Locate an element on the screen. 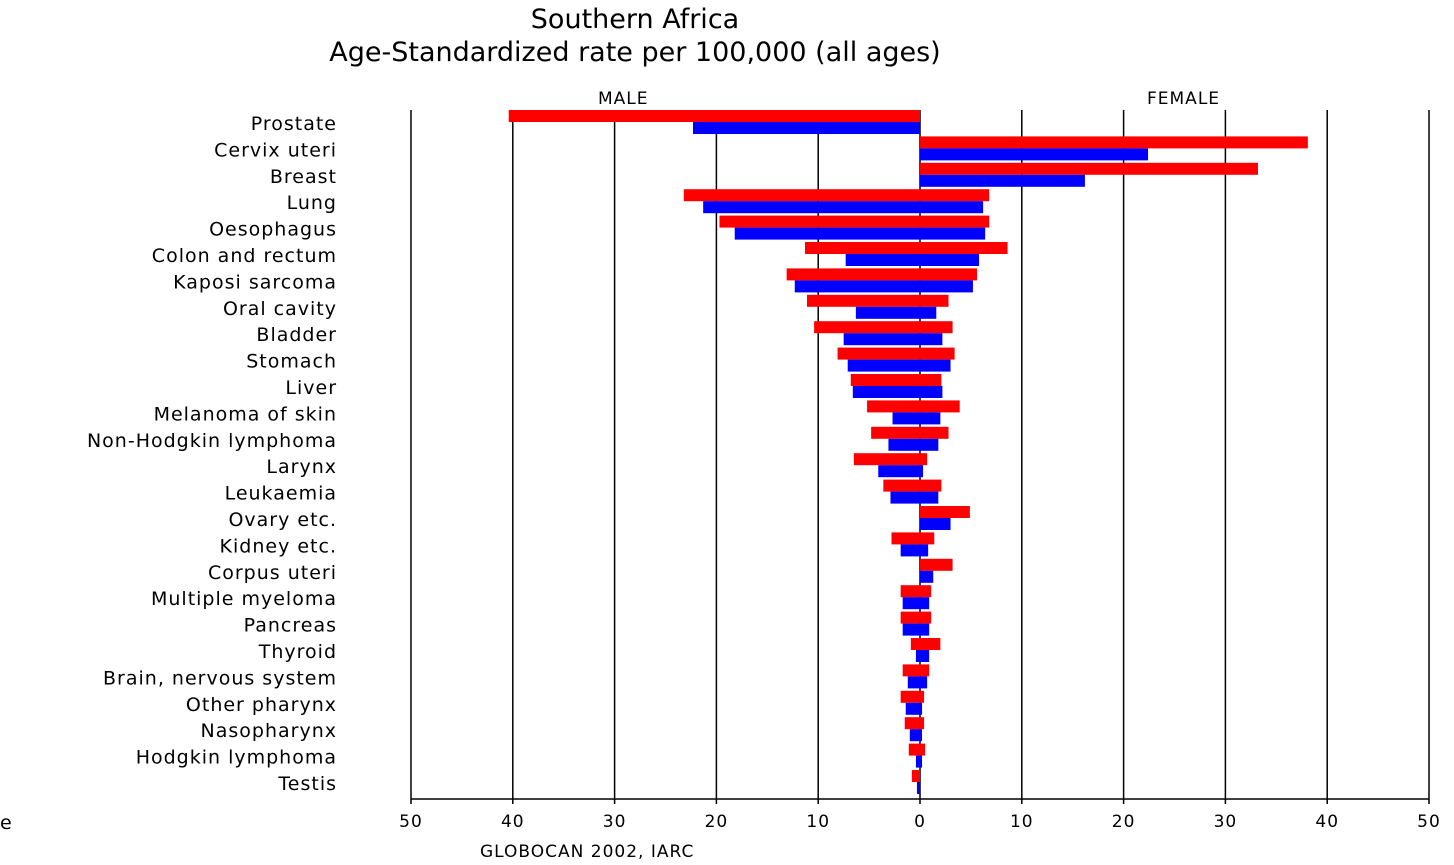 The height and width of the screenshot is (865, 1454). female-panel-label: FEMALE is located at coordinates (1184, 99).